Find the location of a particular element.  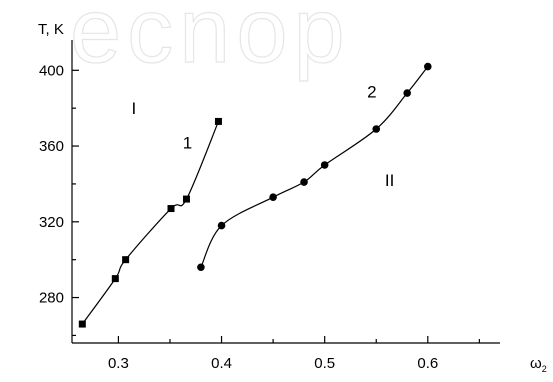

series-1-label: 1 is located at coordinates (187, 142).